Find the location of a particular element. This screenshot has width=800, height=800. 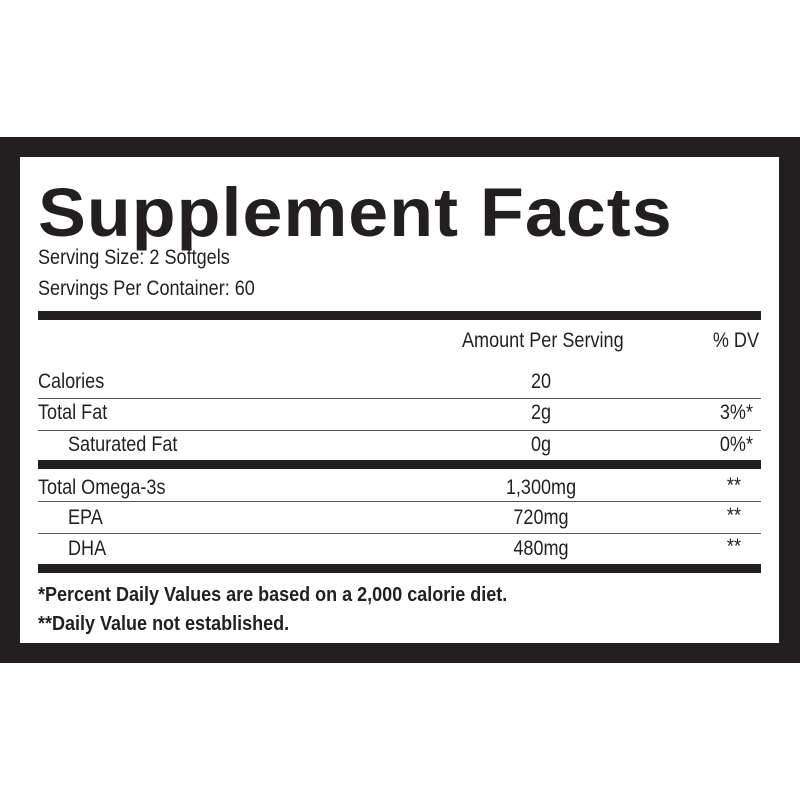

row-amount: 2g is located at coordinates (541, 412).